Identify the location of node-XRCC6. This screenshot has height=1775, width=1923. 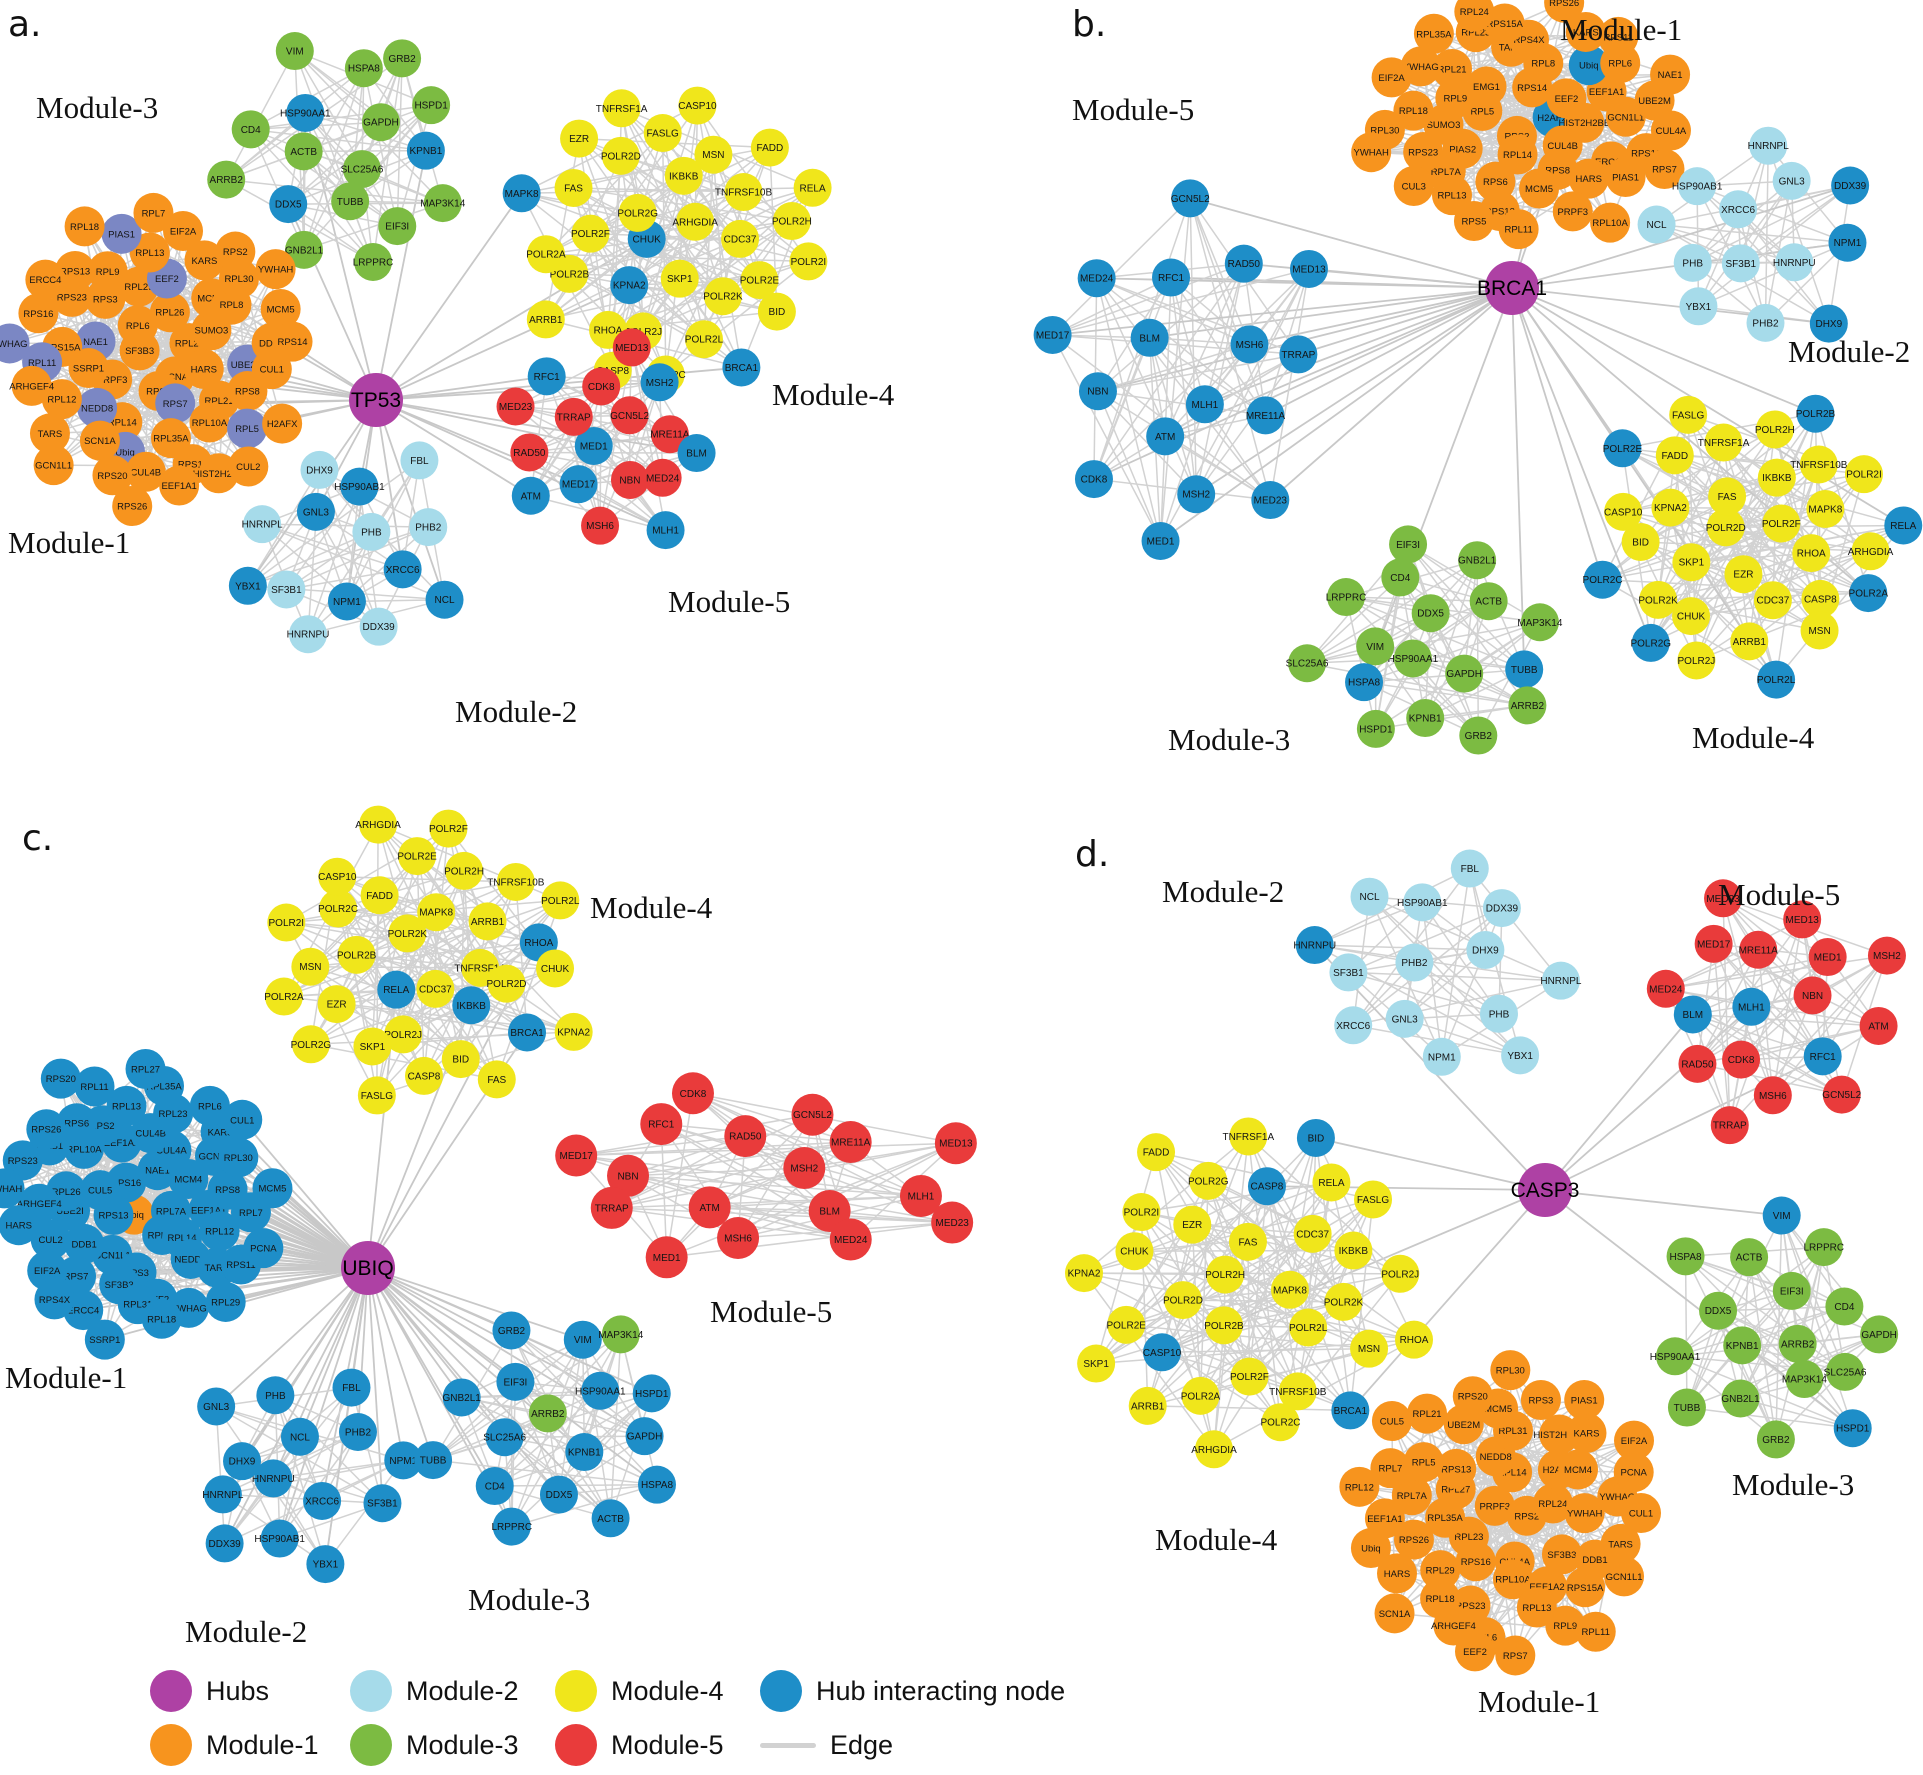
(322, 1500).